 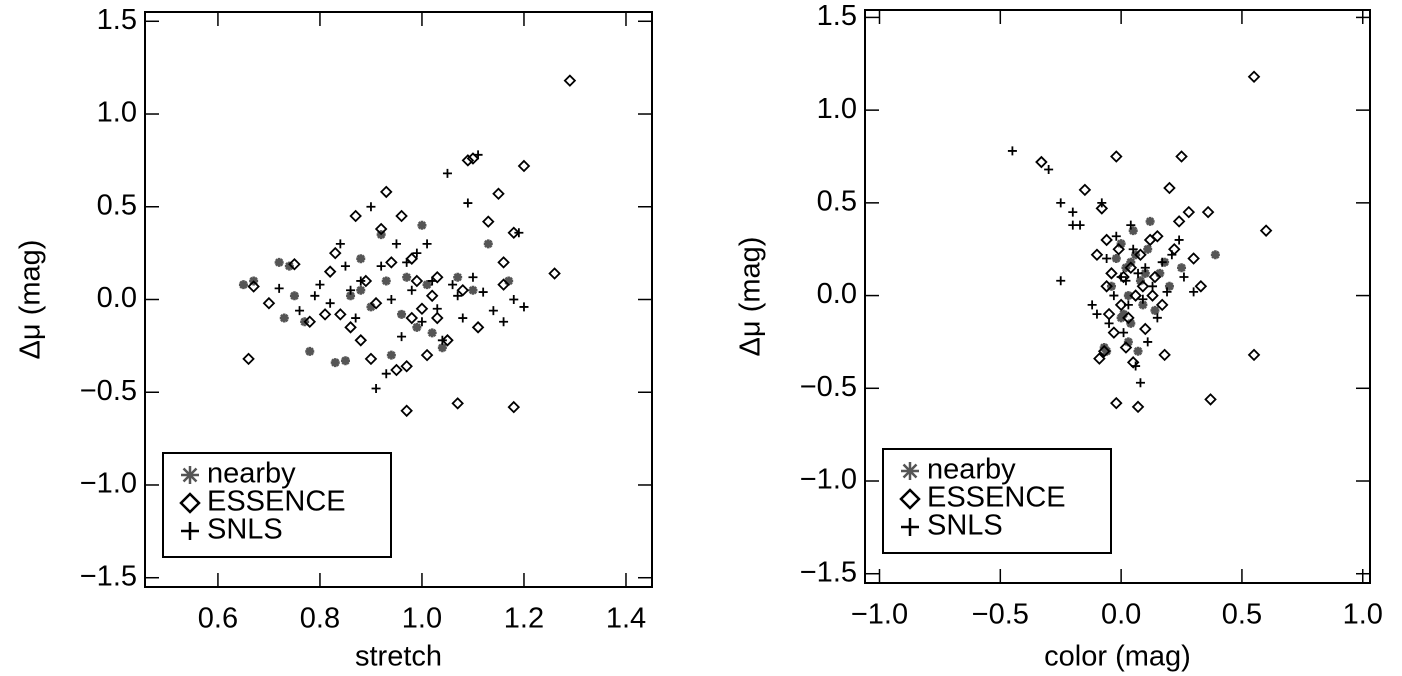 What do you see at coordinates (108, 484) in the screenshot?
I see `y-tick-label: −1.0` at bounding box center [108, 484].